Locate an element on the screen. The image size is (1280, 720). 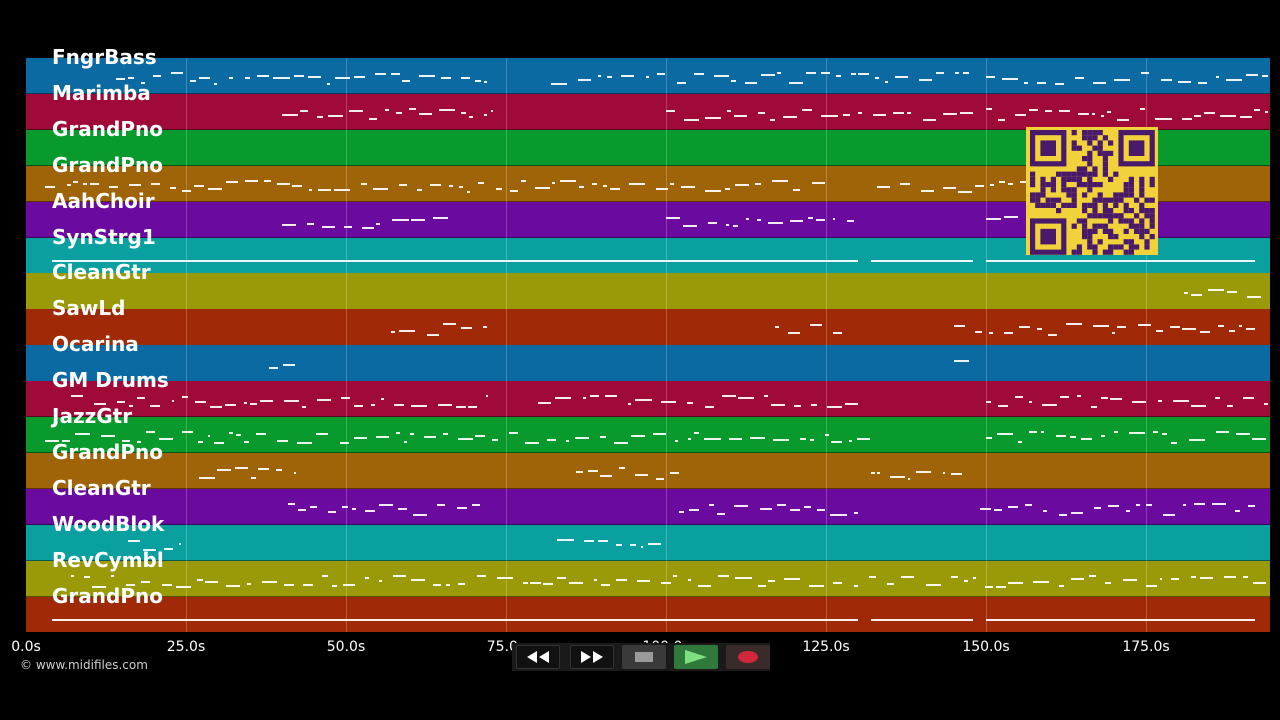
rewind-button is located at coordinates (538, 657).